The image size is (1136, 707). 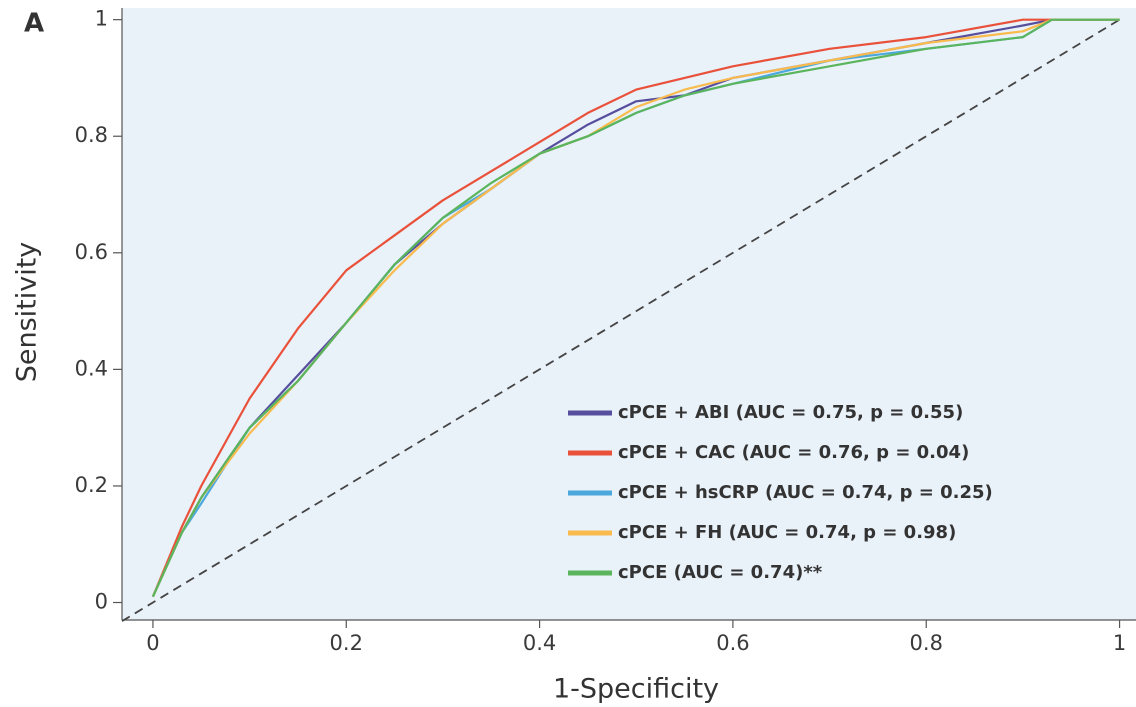 What do you see at coordinates (91, 485) in the screenshot?
I see `y-tick-label: 0.2` at bounding box center [91, 485].